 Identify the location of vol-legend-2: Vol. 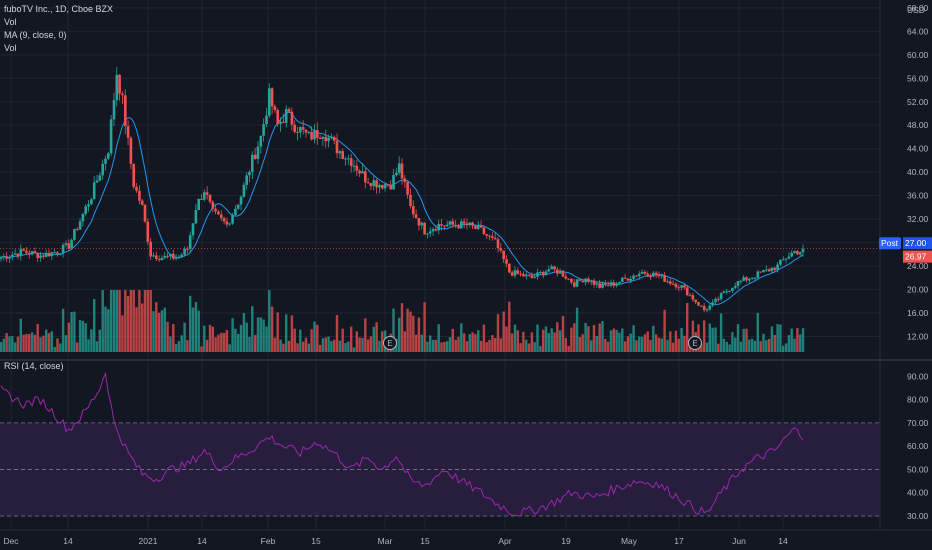
(10, 48).